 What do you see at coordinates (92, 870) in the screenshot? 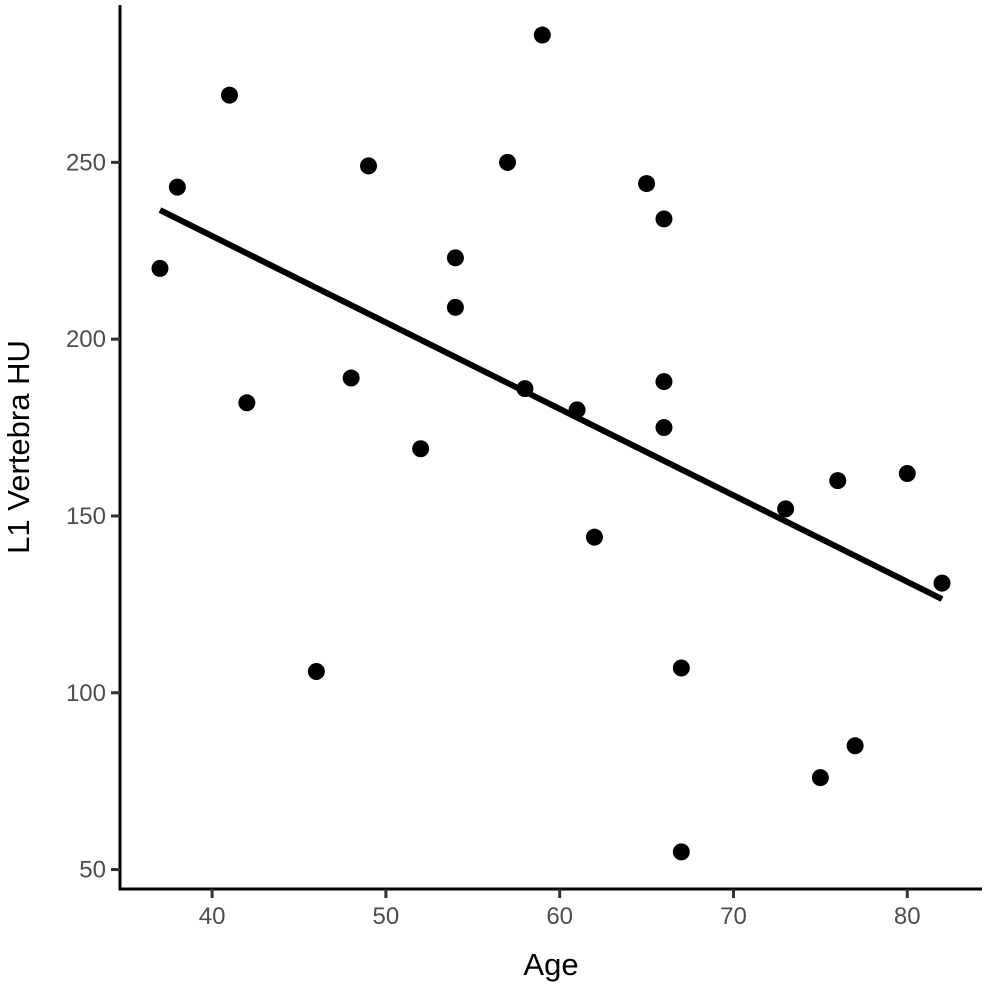
I see `y-tick-label: 50` at bounding box center [92, 870].